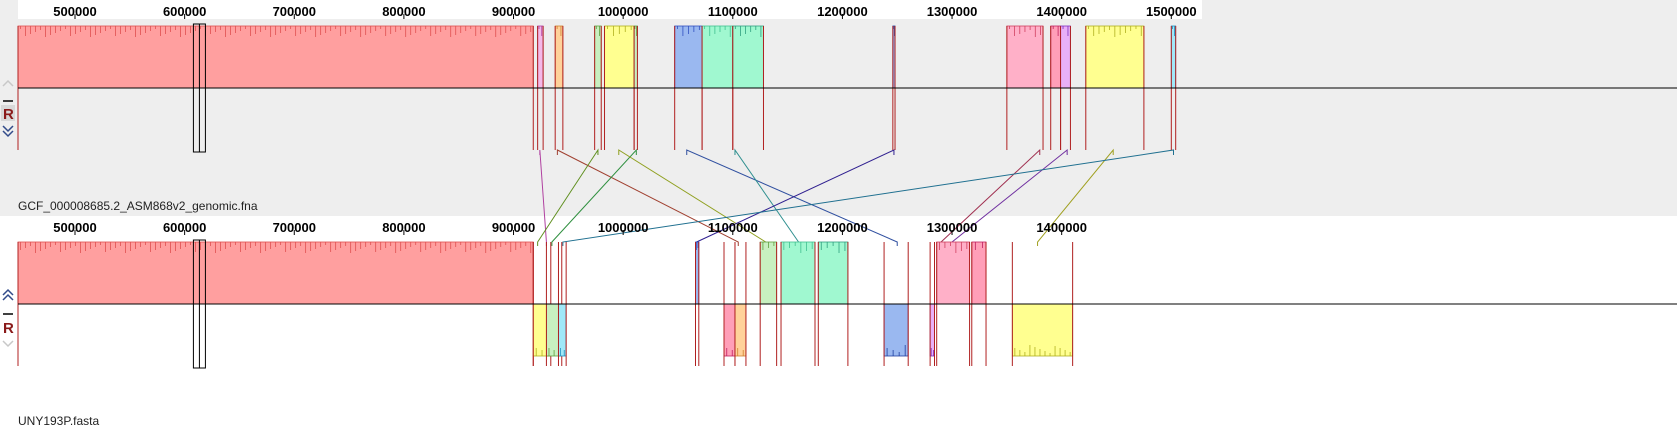 Image resolution: width=1677 pixels, height=430 pixels. Describe the element at coordinates (8, 328) in the screenshot. I see `reverse-label-2: R` at that location.